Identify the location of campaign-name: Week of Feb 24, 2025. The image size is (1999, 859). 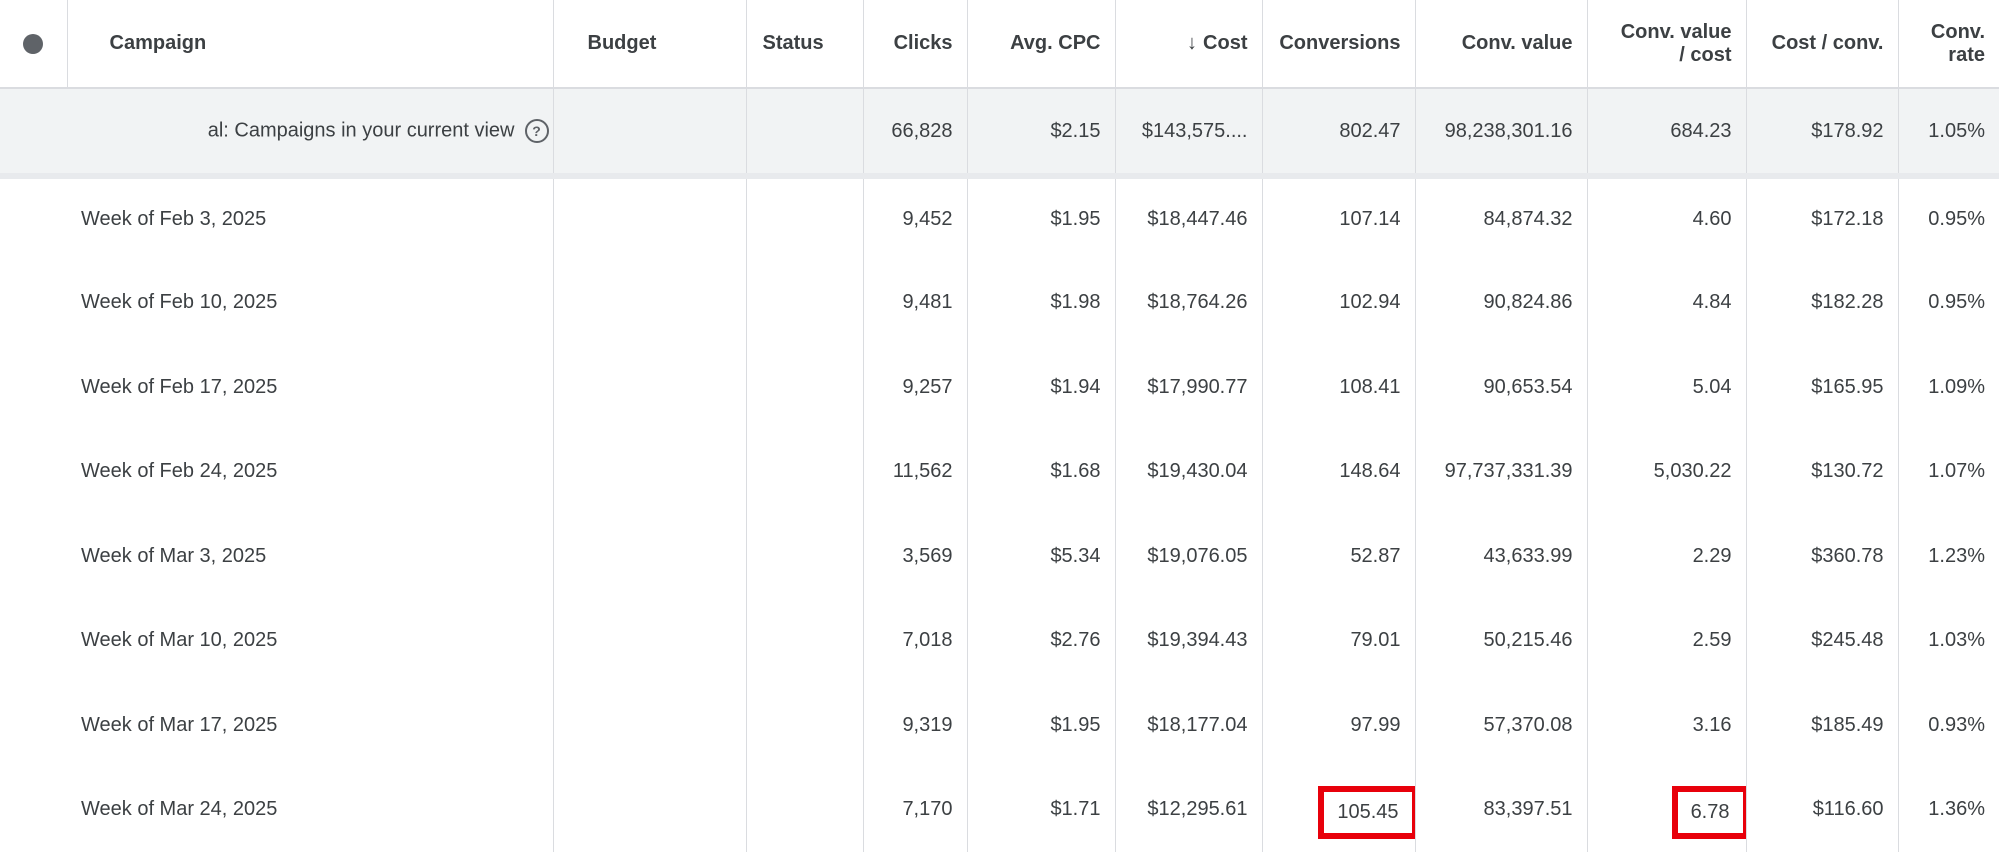
(310, 471).